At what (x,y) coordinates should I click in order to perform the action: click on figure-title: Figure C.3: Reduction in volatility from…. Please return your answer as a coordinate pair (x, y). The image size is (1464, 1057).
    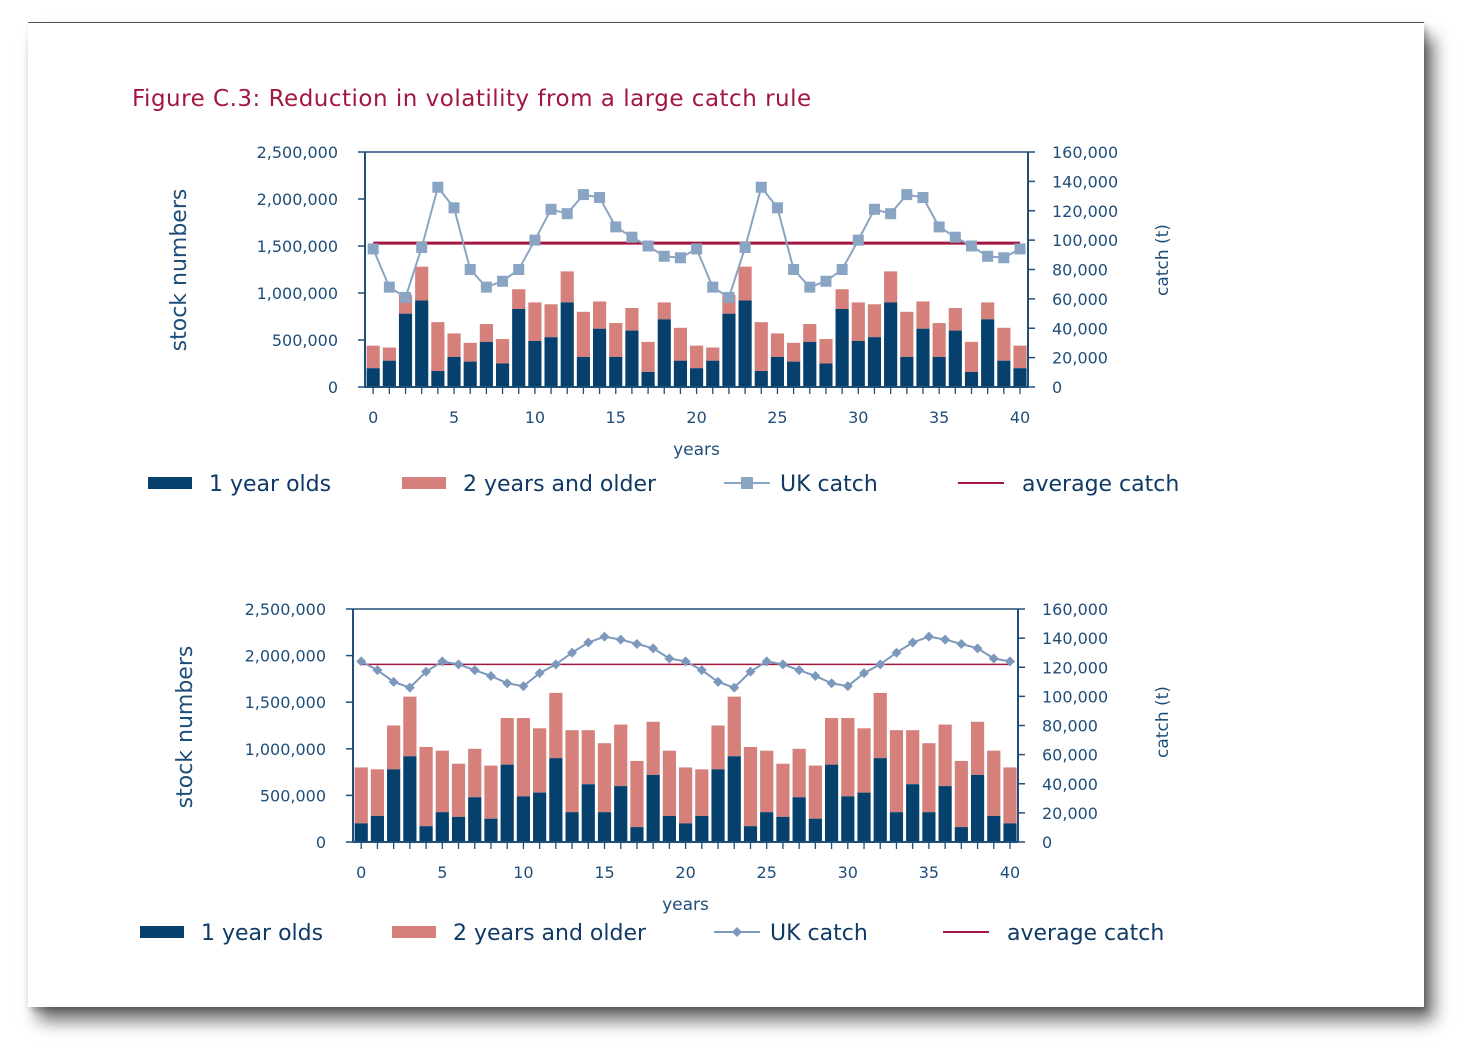
    Looking at the image, I should click on (472, 99).